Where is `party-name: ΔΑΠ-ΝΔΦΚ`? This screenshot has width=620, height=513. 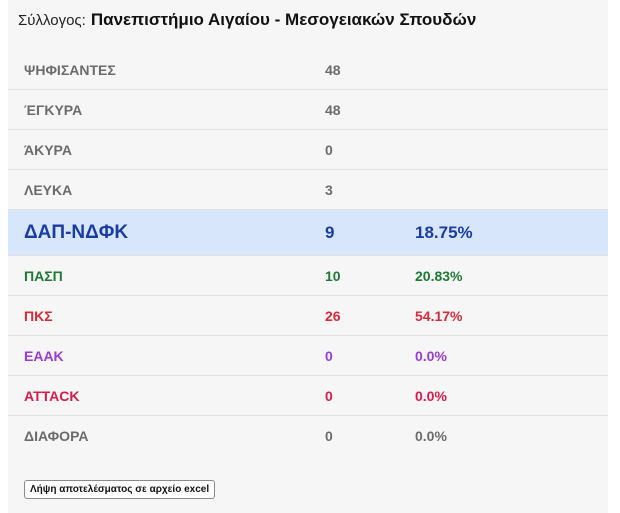
party-name: ΔΑΠ-ΝΔΦΚ is located at coordinates (76, 232).